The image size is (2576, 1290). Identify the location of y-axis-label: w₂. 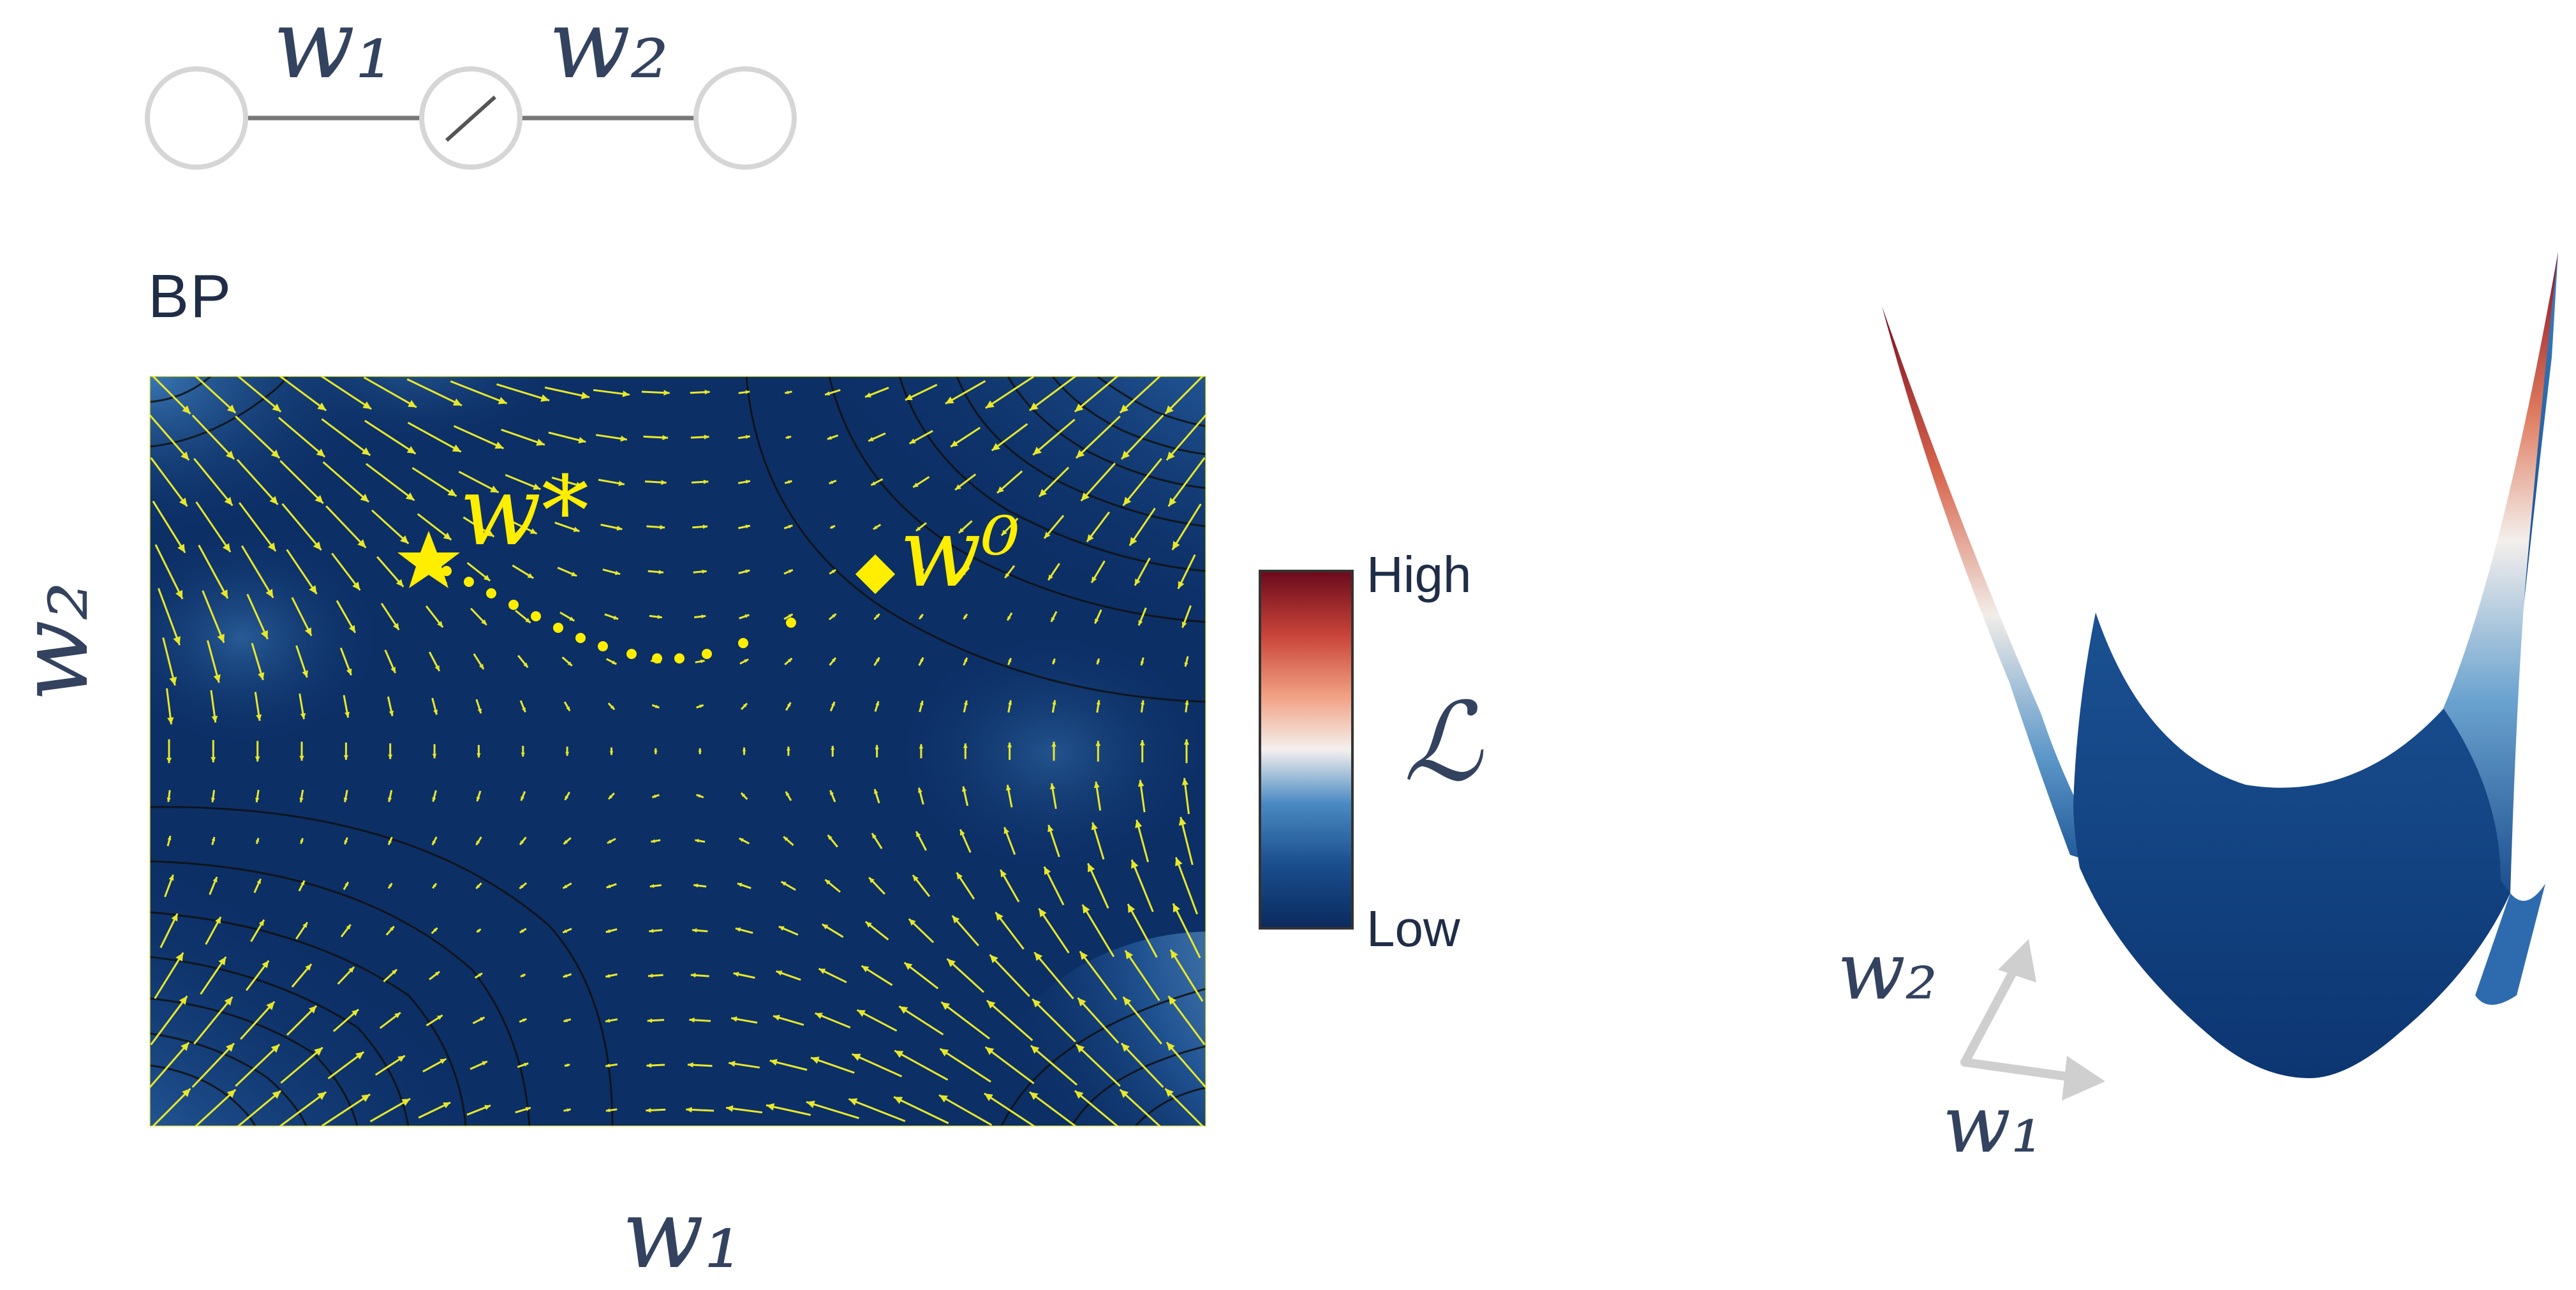
(55, 642).